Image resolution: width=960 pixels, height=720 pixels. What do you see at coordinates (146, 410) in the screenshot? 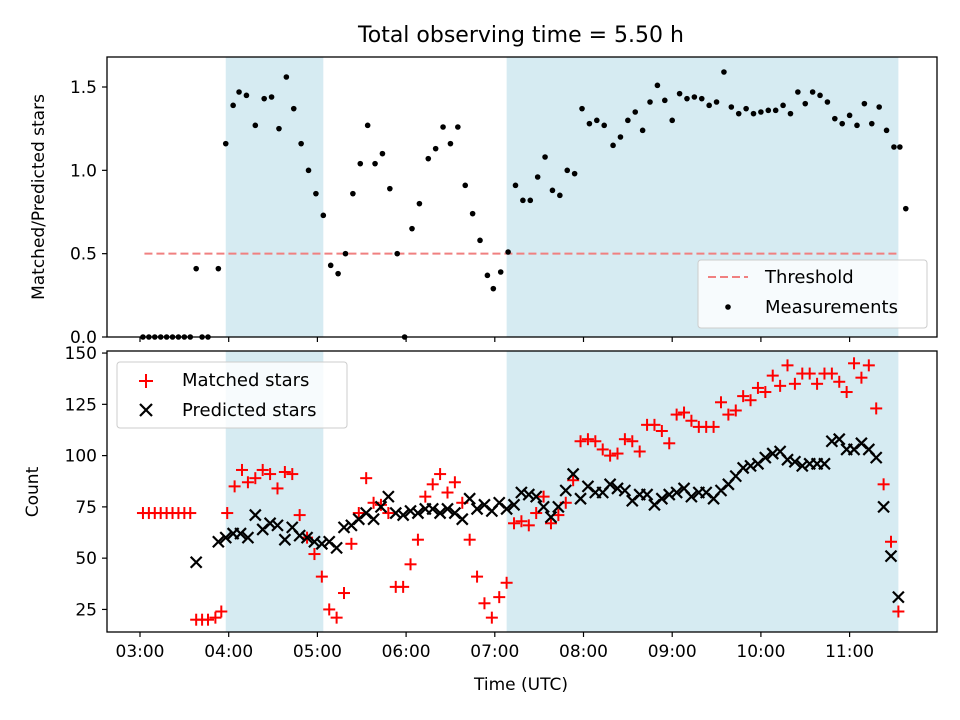
I see `predicted-legend-marker` at bounding box center [146, 410].